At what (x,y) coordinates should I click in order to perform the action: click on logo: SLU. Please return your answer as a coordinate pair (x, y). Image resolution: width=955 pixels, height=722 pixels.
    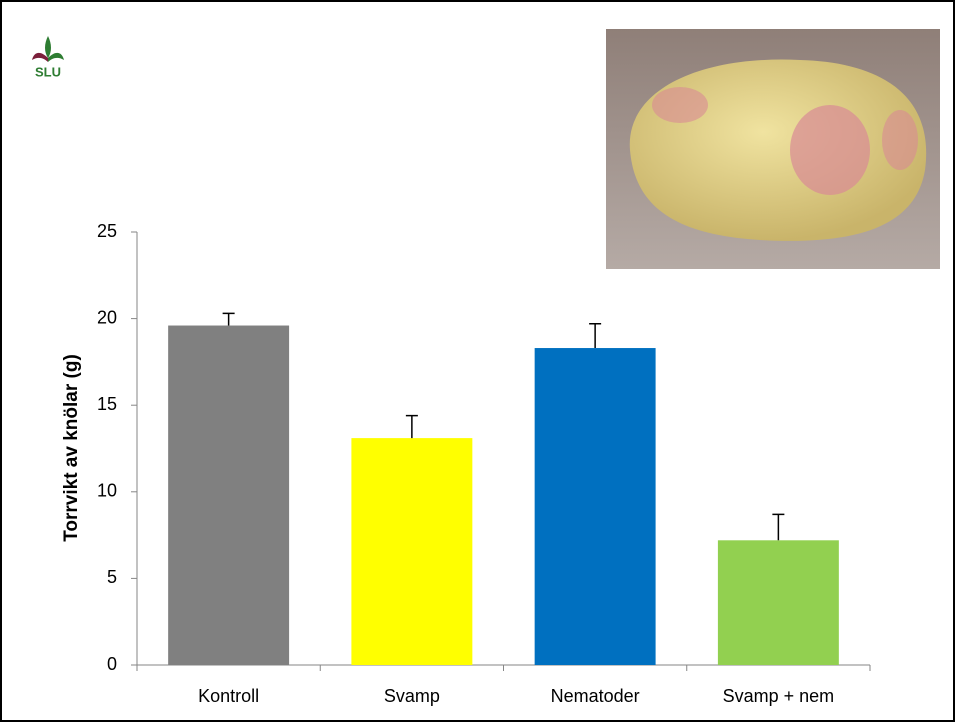
    Looking at the image, I should click on (48, 57).